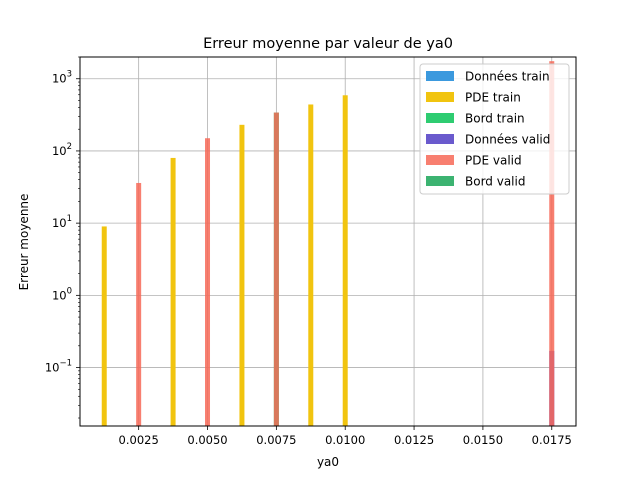 The width and height of the screenshot is (640, 480). What do you see at coordinates (493, 161) in the screenshot?
I see `legend-label: PDE valid` at bounding box center [493, 161].